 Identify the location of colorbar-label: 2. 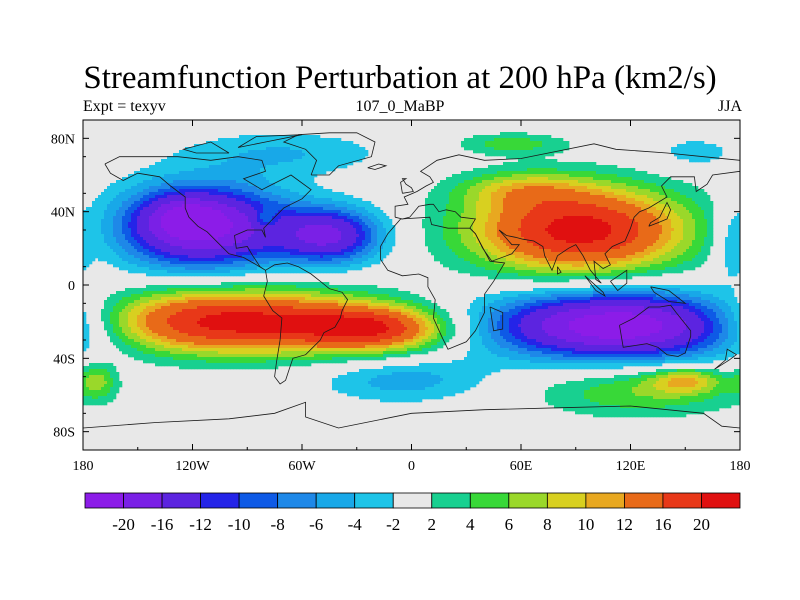
(432, 524).